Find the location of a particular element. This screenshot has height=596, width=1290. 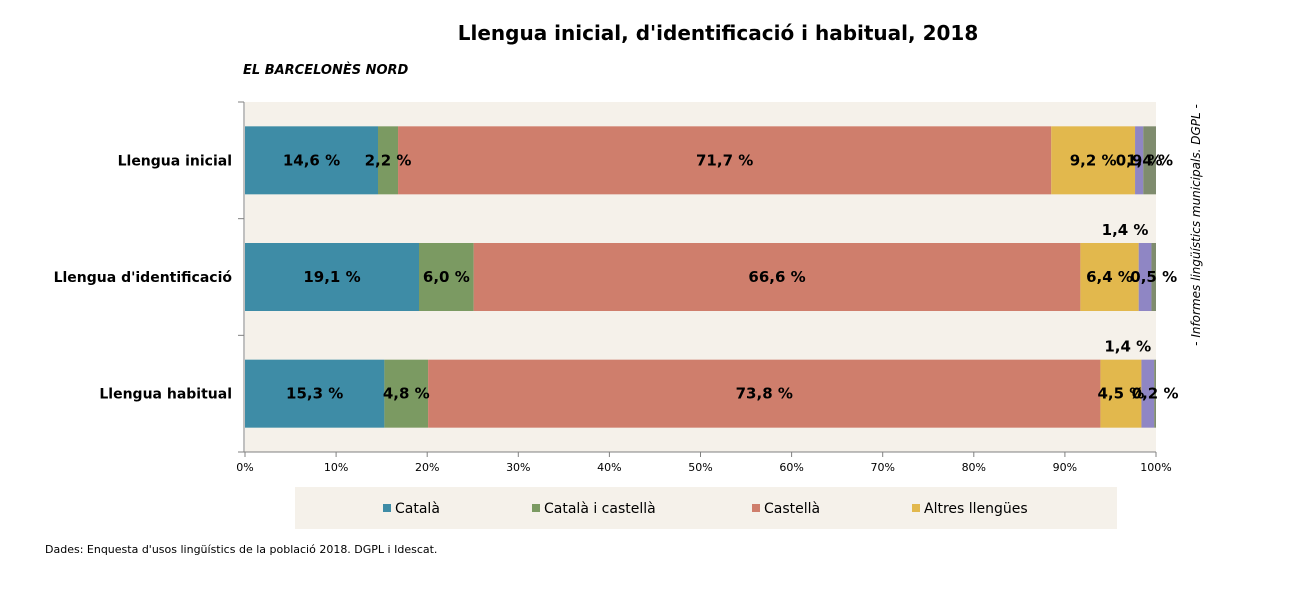

x-tick-label: 10% is located at coordinates (336, 467).